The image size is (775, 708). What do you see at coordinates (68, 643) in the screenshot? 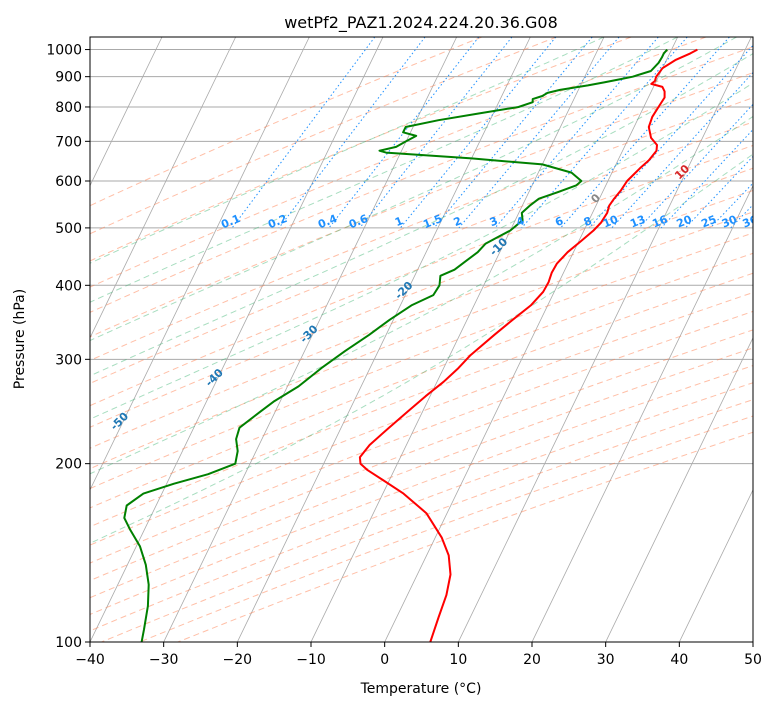
I see `y-tick-label: 100` at bounding box center [68, 643].